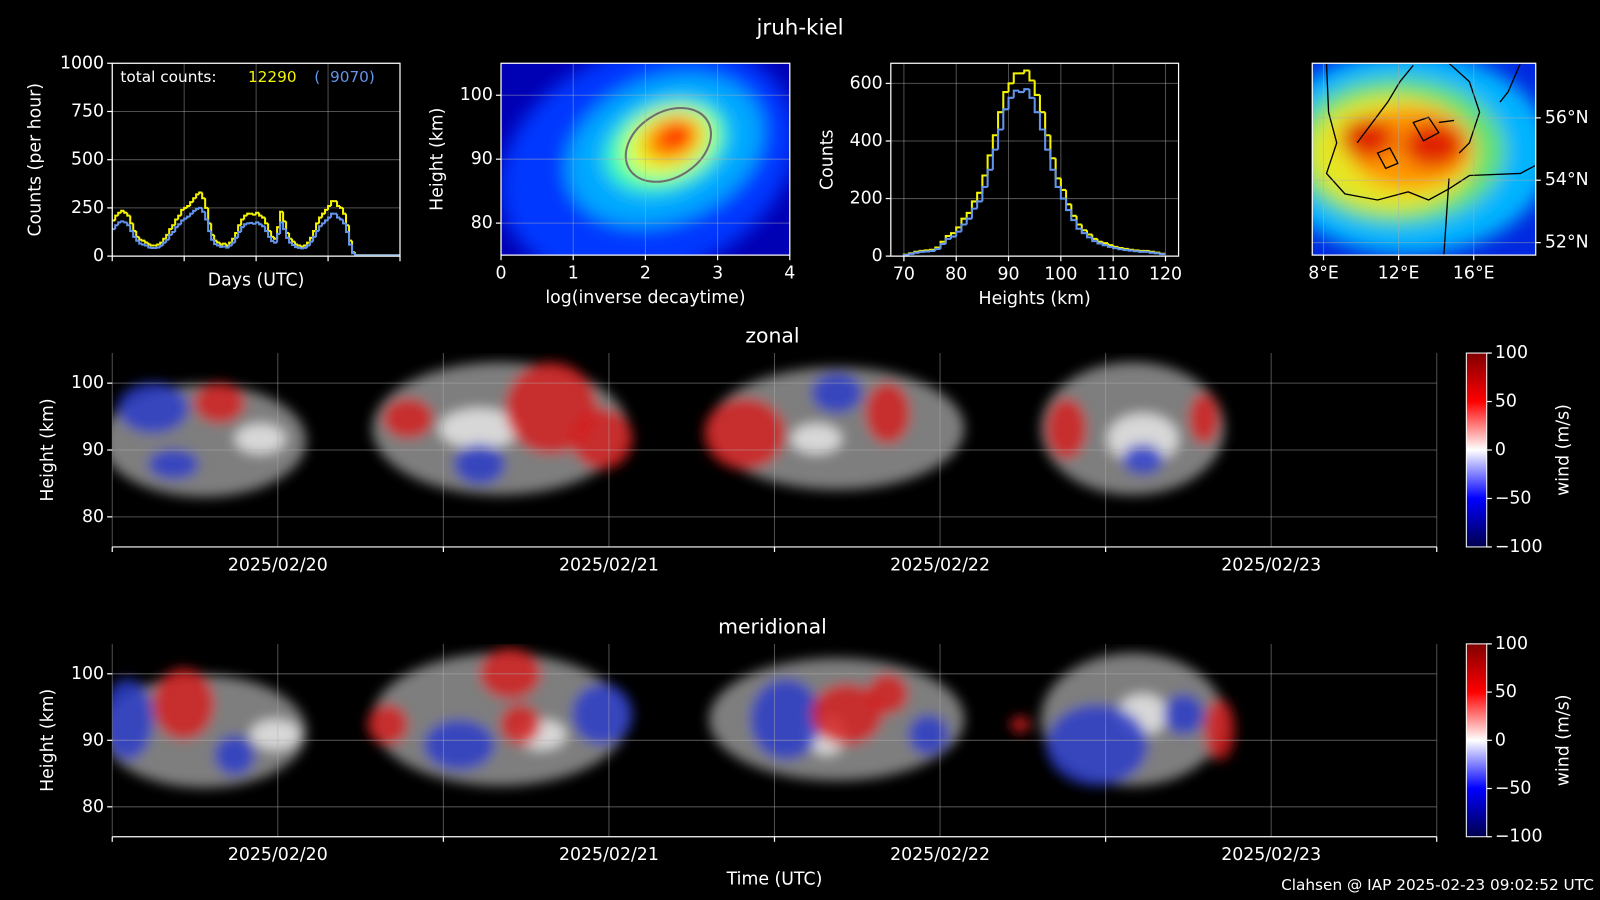 This screenshot has width=1600, height=900. Describe the element at coordinates (717, 273) in the screenshot. I see `x-tick-label: 3` at that location.